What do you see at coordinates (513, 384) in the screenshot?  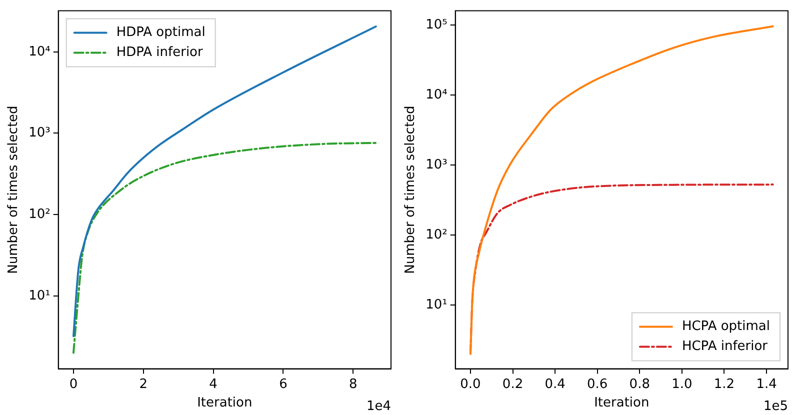 I see `x-tick-label: 0.2` at bounding box center [513, 384].